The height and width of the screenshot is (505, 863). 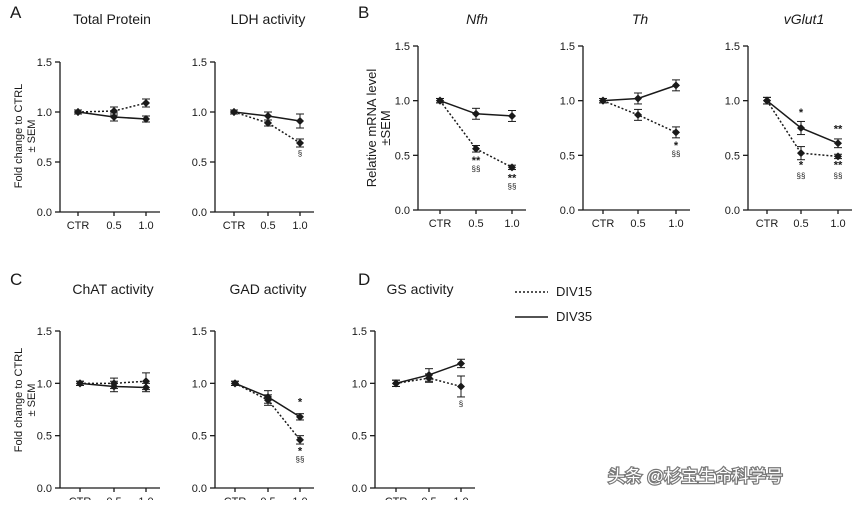 I want to click on panel-ldh-activity: LDH activity 0.0 0.5 1.0 1.5 CTR 0.5 1.0 *§, so click(x=253, y=121).